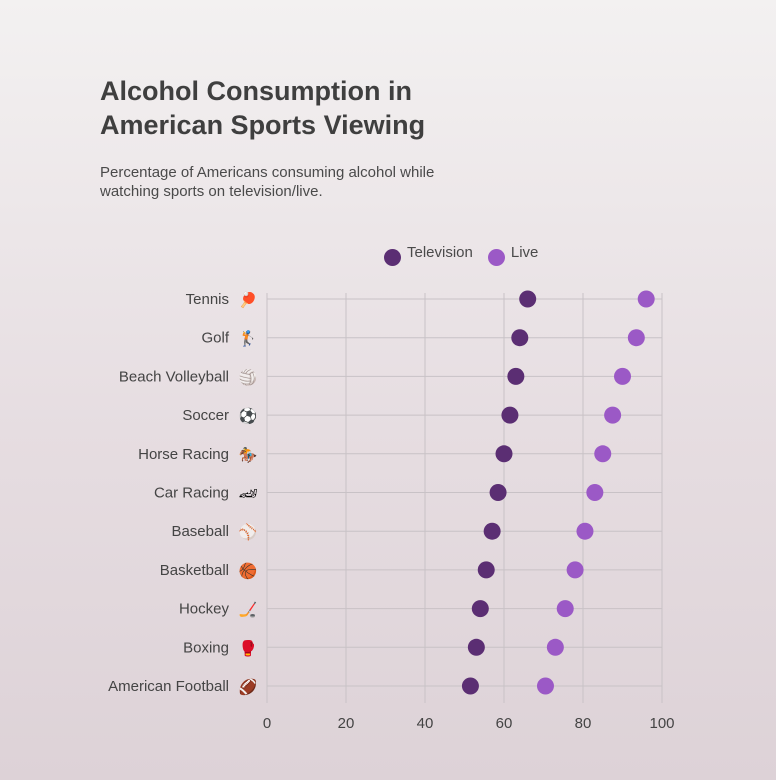 This screenshot has height=780, width=776. Describe the element at coordinates (206, 647) in the screenshot. I see `category-label-boxing: Boxing` at that location.